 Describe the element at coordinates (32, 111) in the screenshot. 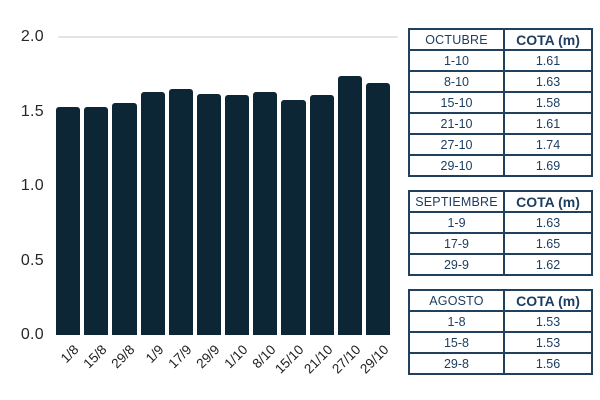

I see `y-tick-label: 1.5` at that location.